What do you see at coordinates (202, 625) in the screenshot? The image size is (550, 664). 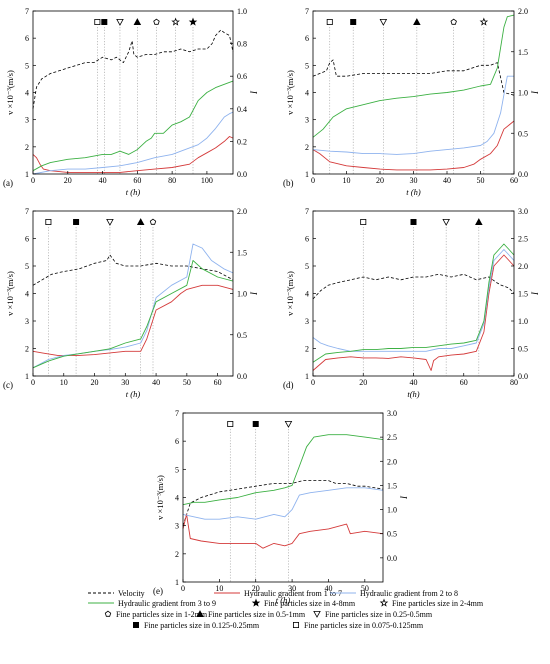 I see `legend-label: Fine particles size in 0.125-0.25mm` at bounding box center [202, 625].